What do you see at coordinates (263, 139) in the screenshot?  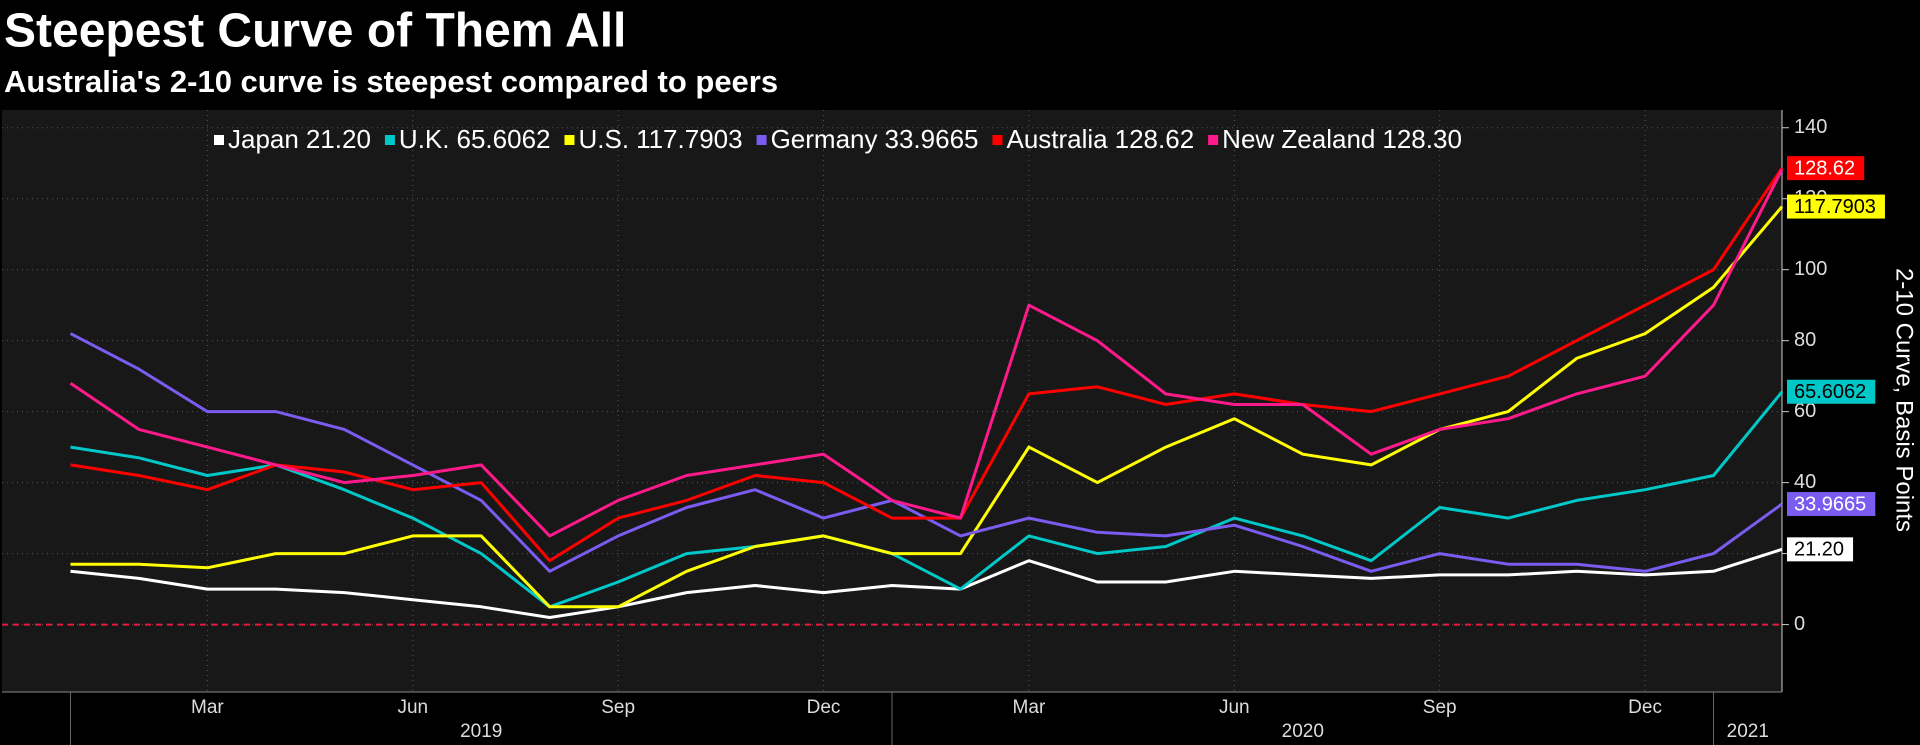 I see `legend-name: Japan` at bounding box center [263, 139].